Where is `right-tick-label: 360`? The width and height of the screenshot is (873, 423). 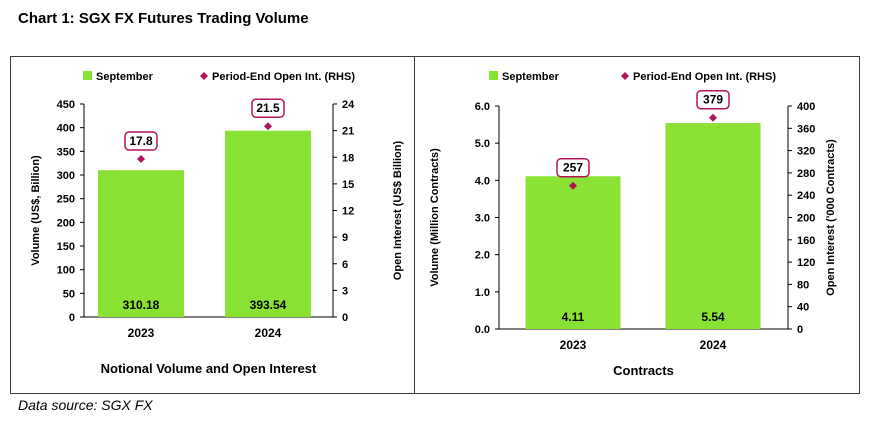 right-tick-label: 360 is located at coordinates (806, 129).